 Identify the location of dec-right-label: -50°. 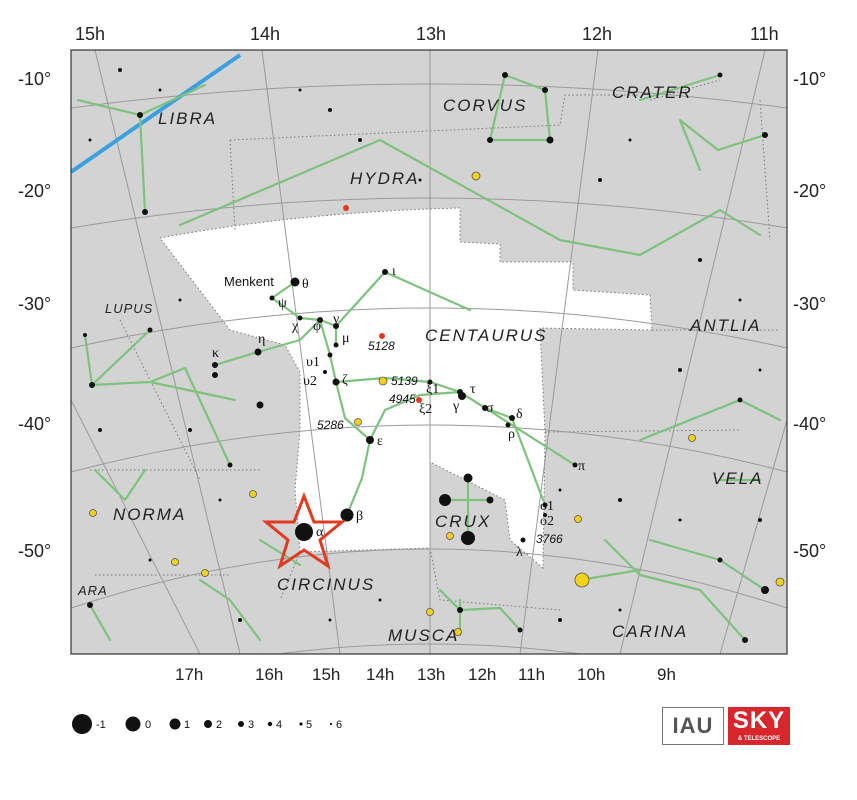
(809, 551).